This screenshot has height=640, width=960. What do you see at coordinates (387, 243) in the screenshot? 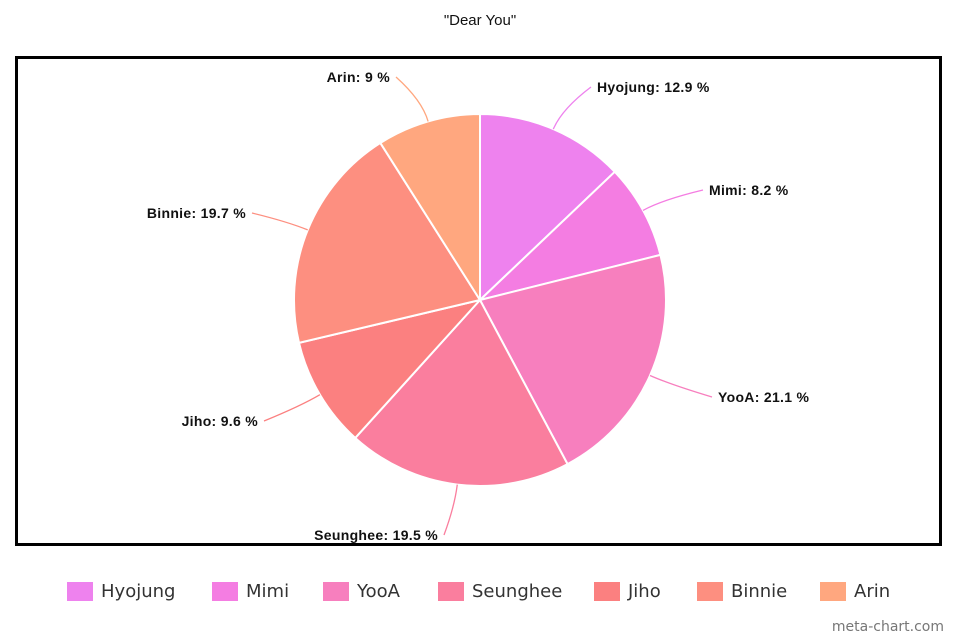
I see `pie-slice-binnie` at bounding box center [387, 243].